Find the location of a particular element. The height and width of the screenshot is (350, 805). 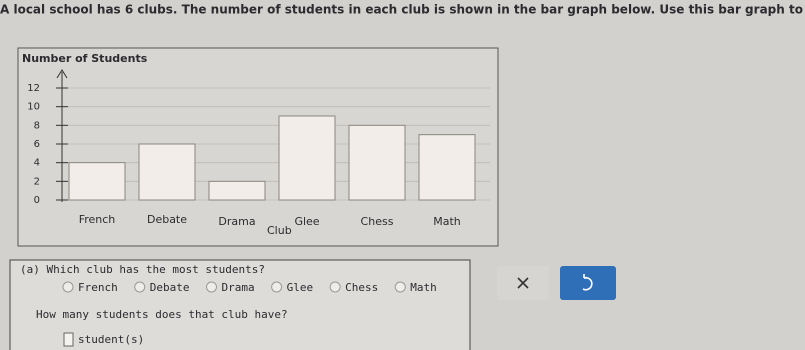

y-tick-label: 10 is located at coordinates (33, 107).